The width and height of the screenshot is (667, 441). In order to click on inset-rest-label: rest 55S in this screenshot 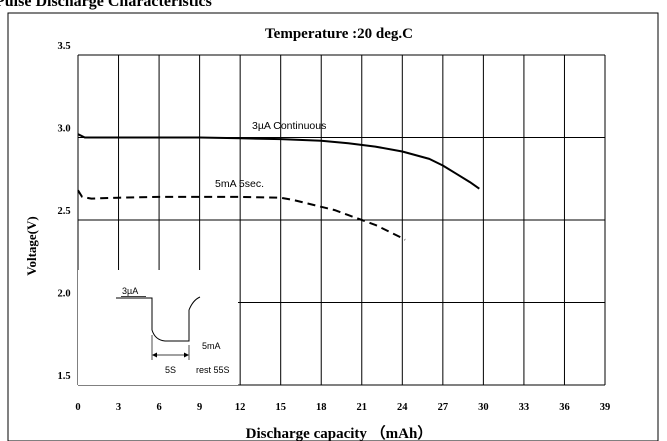, I will do `click(213, 370)`.